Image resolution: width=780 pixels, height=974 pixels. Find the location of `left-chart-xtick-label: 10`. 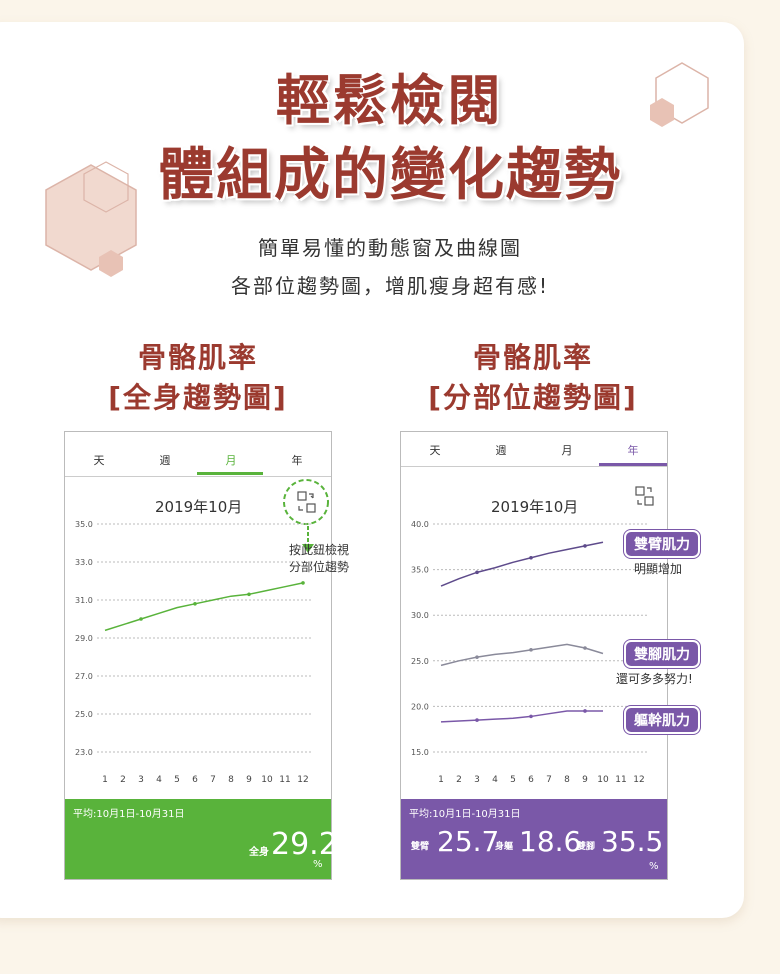

left-chart-xtick-label: 10 is located at coordinates (267, 780).